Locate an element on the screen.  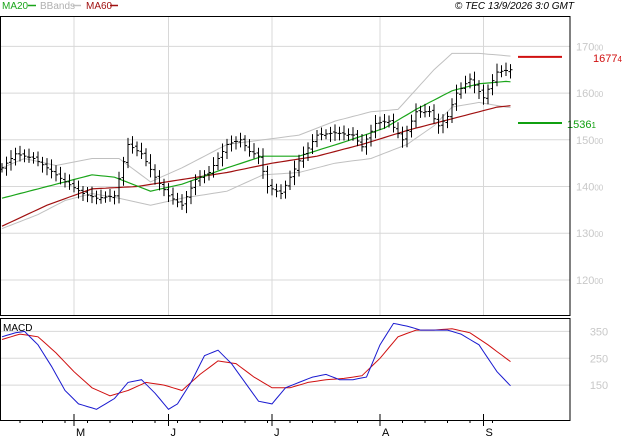
price-tick-label: 16000 is located at coordinates (590, 94).